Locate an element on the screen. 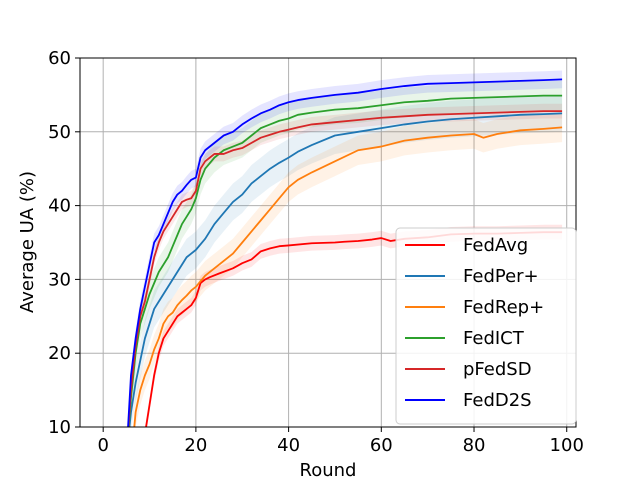  x-axis-label: Round is located at coordinates (328, 470).